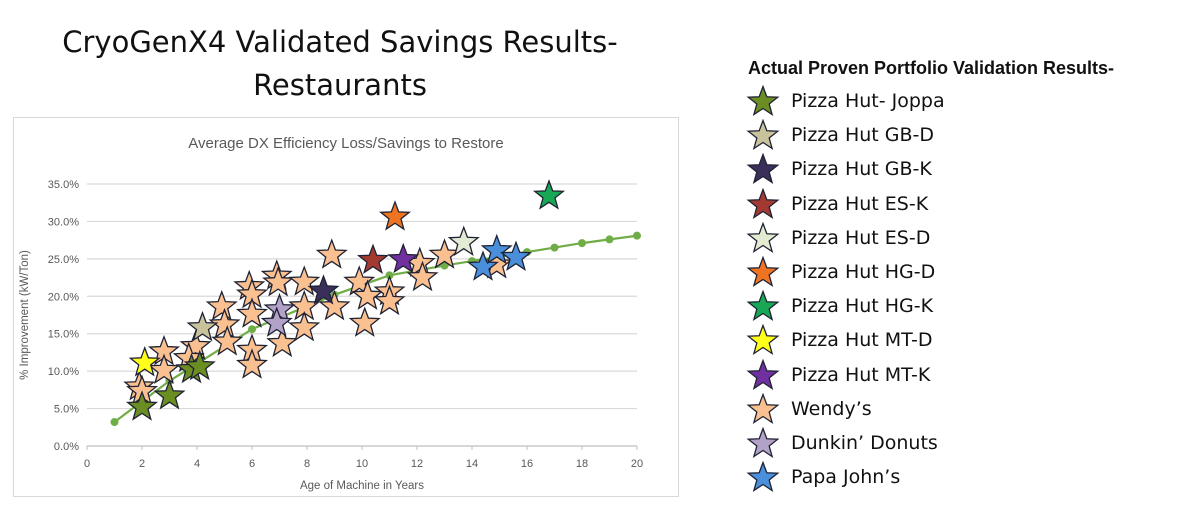  I want to click on legend-item: Pizza Hut- Joppa, so click(845, 101).